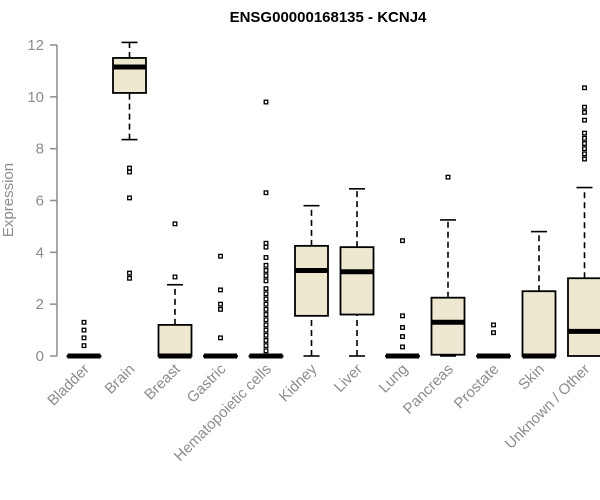 Image resolution: width=600 pixels, height=500 pixels. I want to click on x-tick-label: Lung, so click(394, 379).